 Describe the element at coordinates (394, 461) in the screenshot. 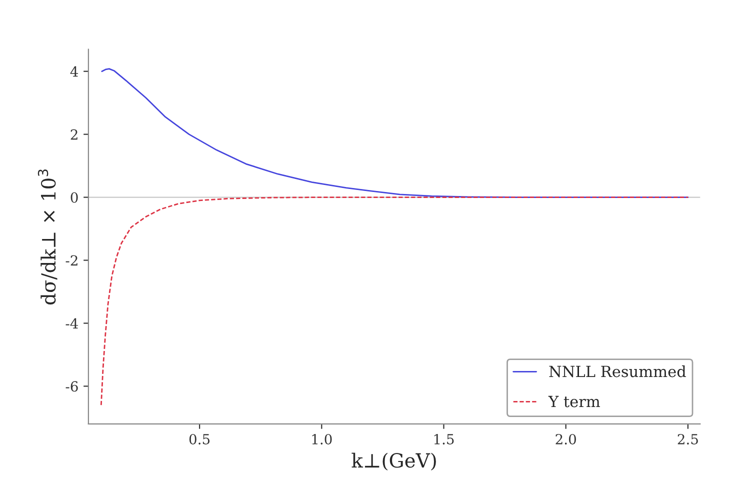

I see `x-axis-title: k⊥(GeV)` at that location.